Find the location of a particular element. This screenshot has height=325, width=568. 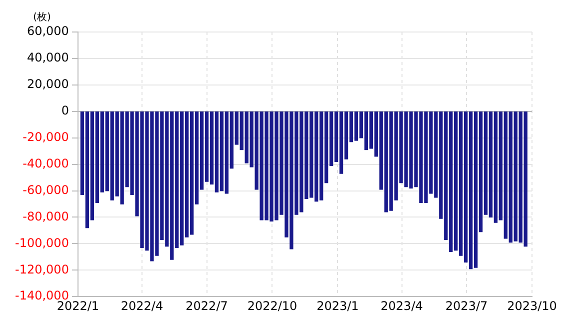

x-tick-label: 2022/1 is located at coordinates (78, 305).